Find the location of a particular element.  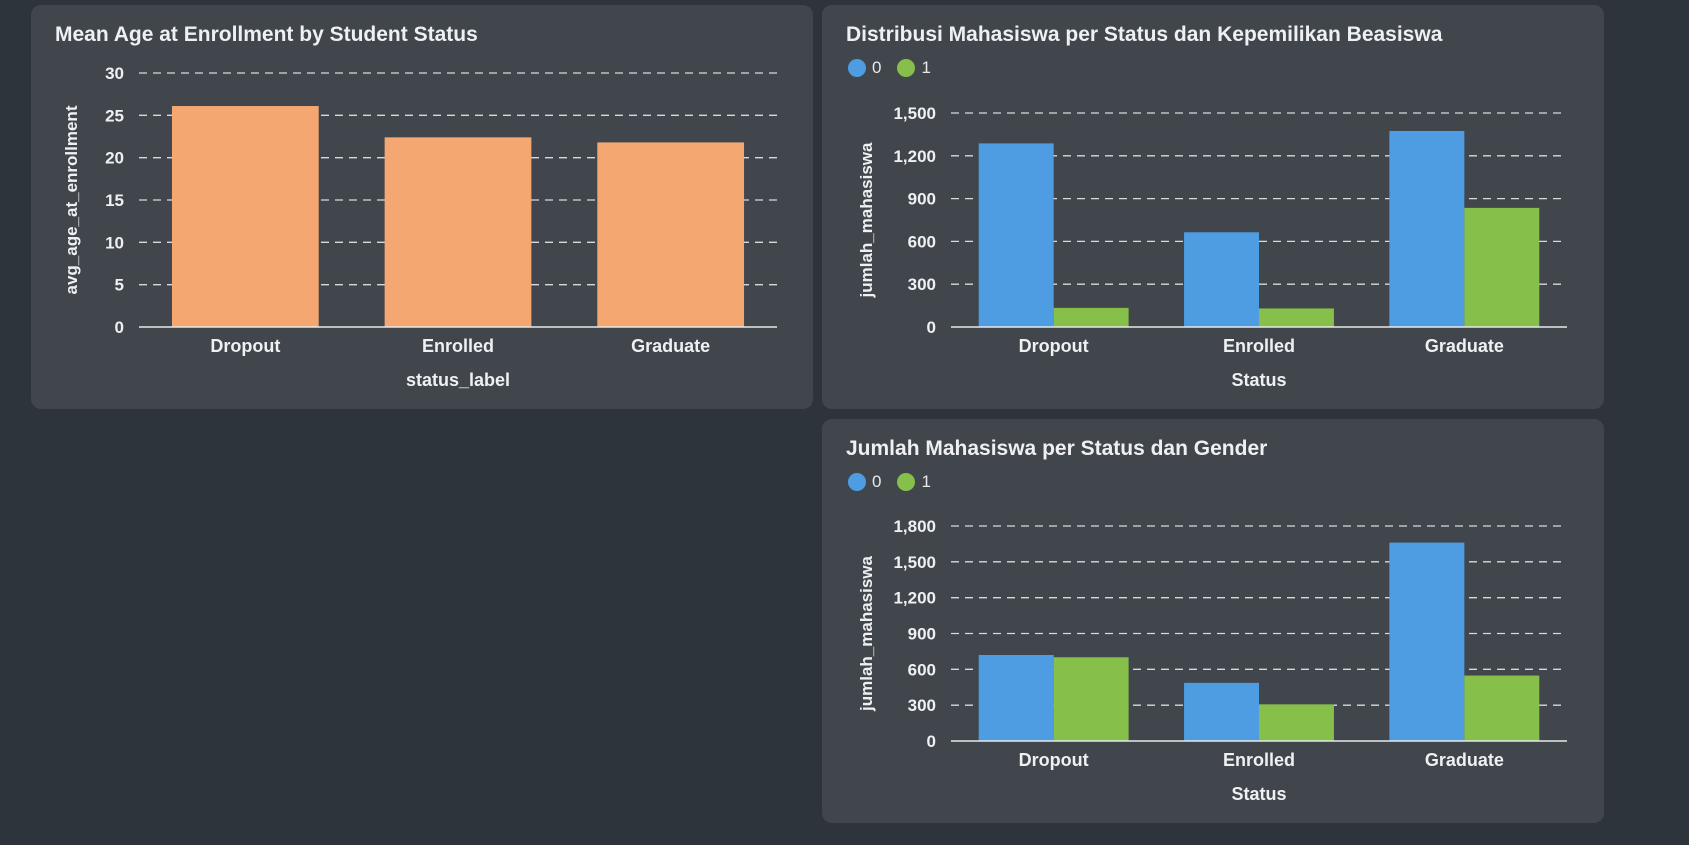

y-tick-label: 30 is located at coordinates (114, 73).